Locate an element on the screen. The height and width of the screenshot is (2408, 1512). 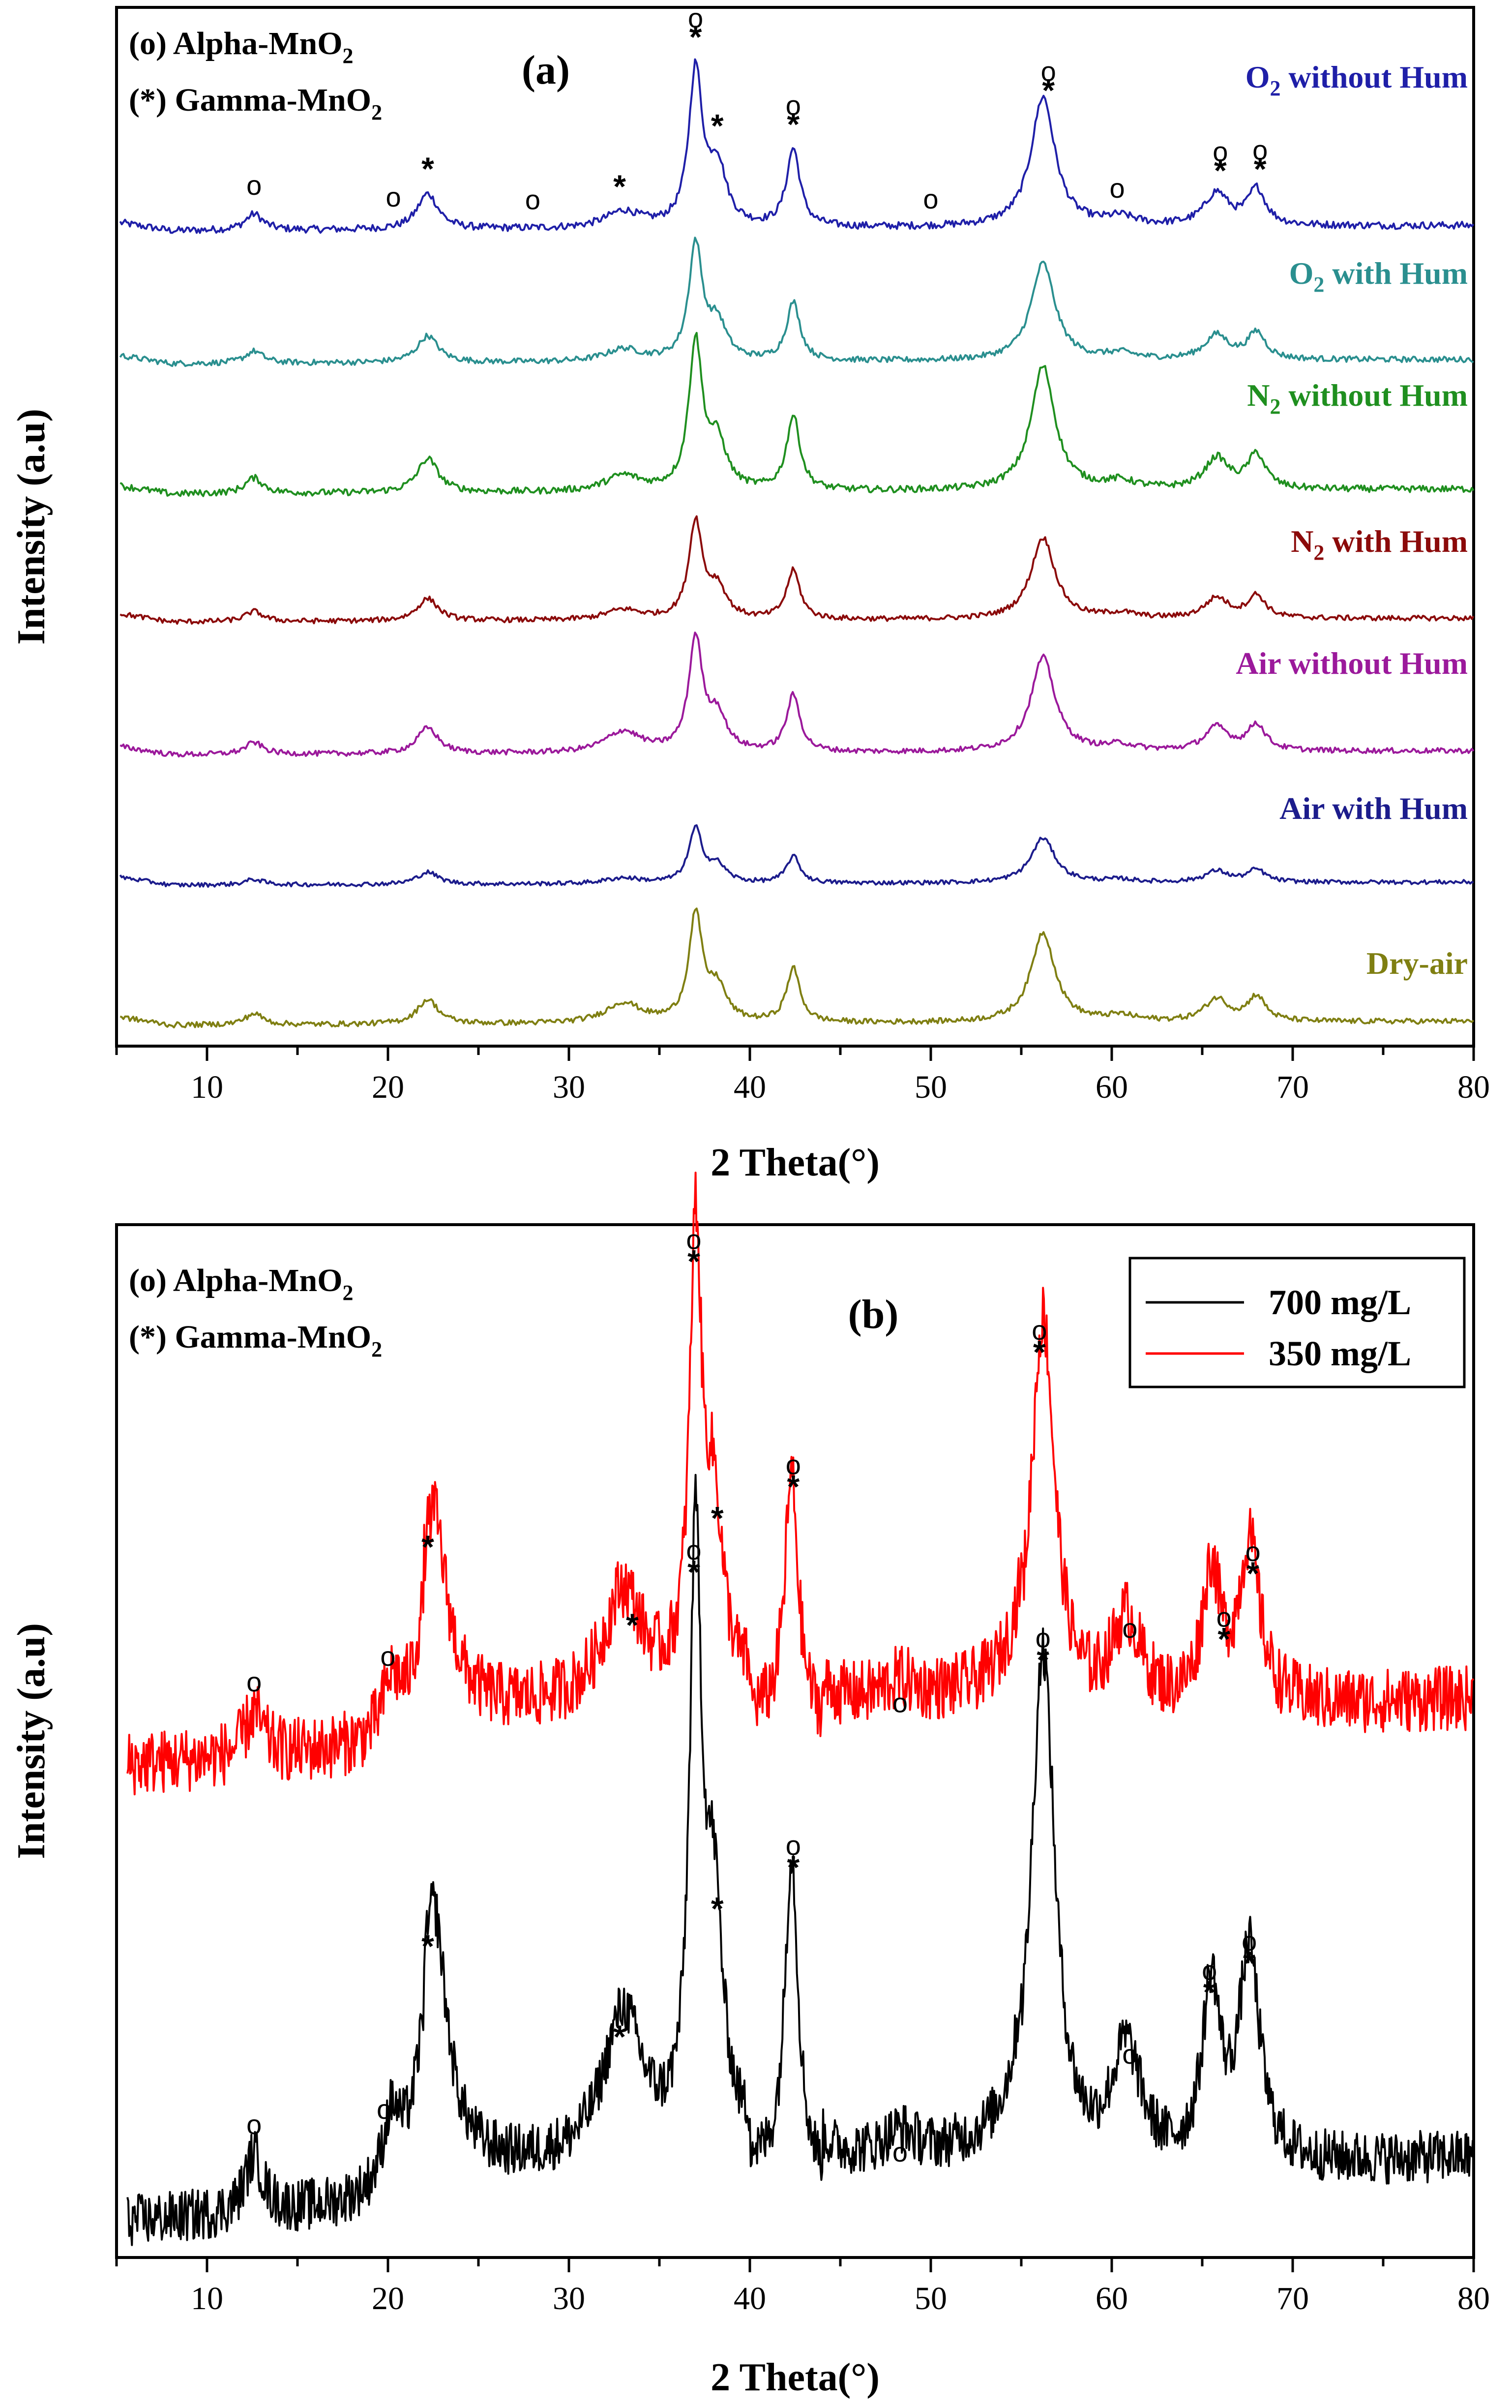
marker-b-black-star-10: * is located at coordinates (1209, 1992).